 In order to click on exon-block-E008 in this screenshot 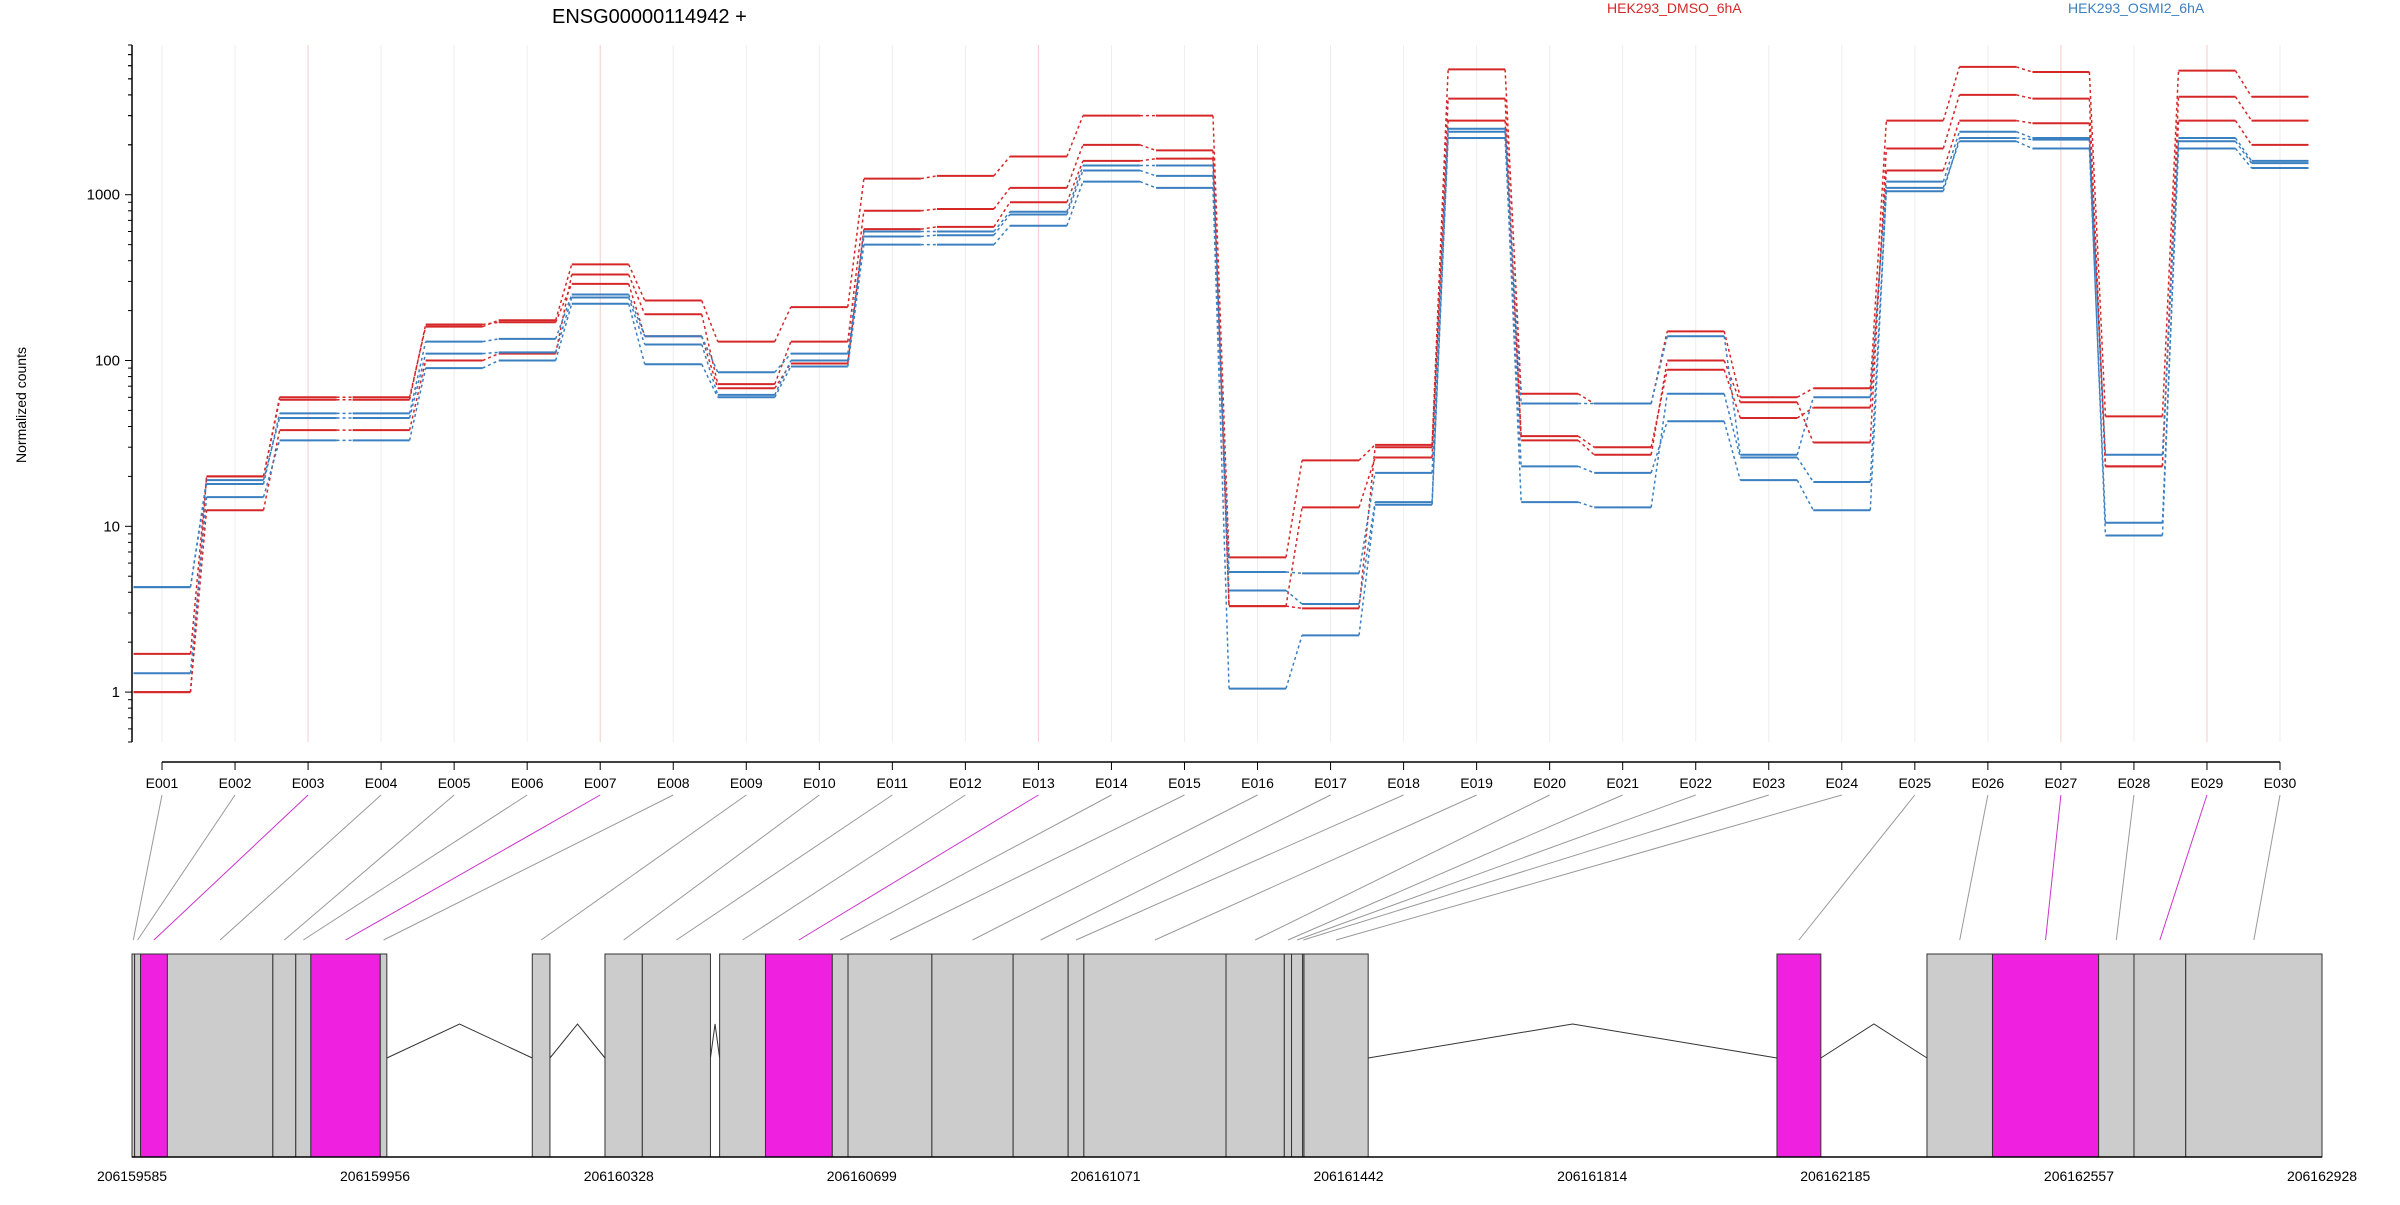, I will do `click(383, 1055)`.